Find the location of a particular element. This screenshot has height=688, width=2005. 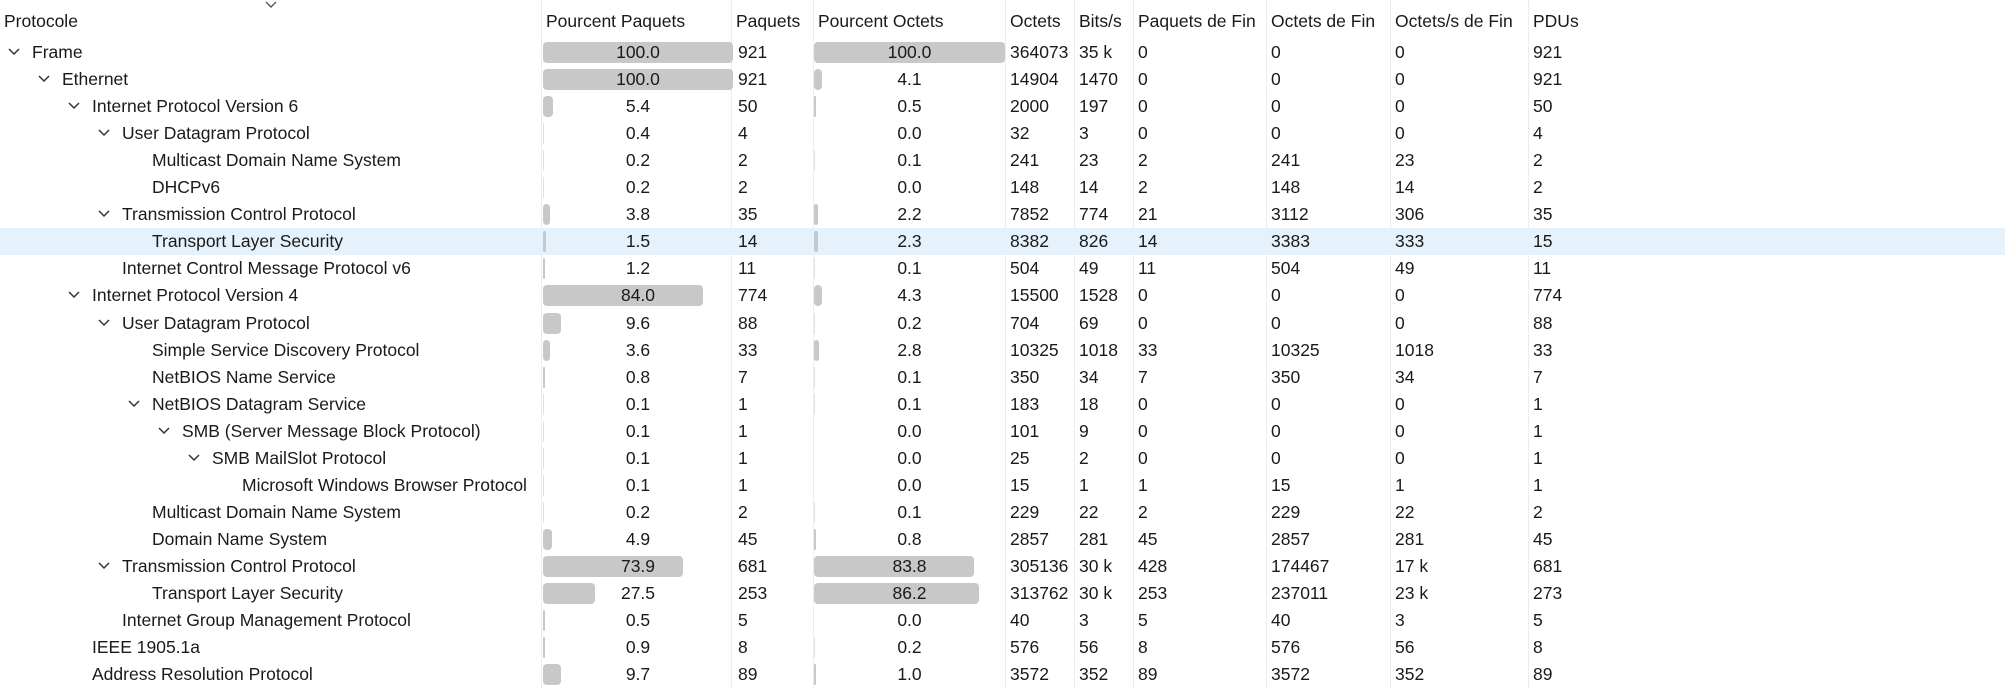

tree-row: Ethernet 100.0 4.1 921 14904 1470 0 0 0 921 is located at coordinates (1002, 79).